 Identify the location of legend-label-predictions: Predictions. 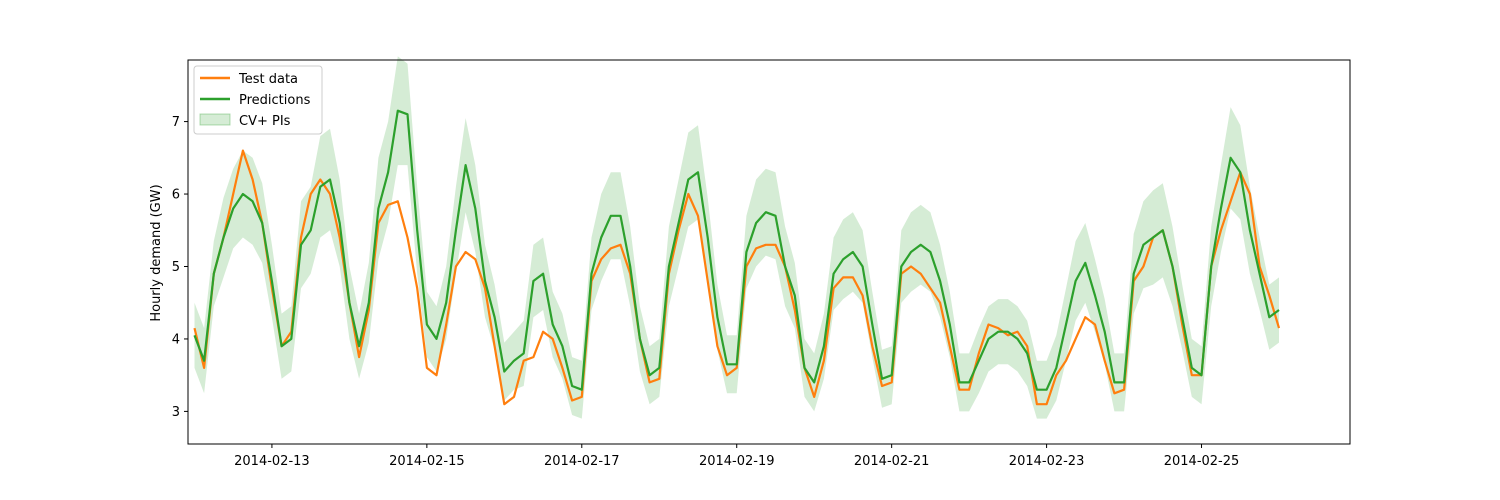
(275, 100).